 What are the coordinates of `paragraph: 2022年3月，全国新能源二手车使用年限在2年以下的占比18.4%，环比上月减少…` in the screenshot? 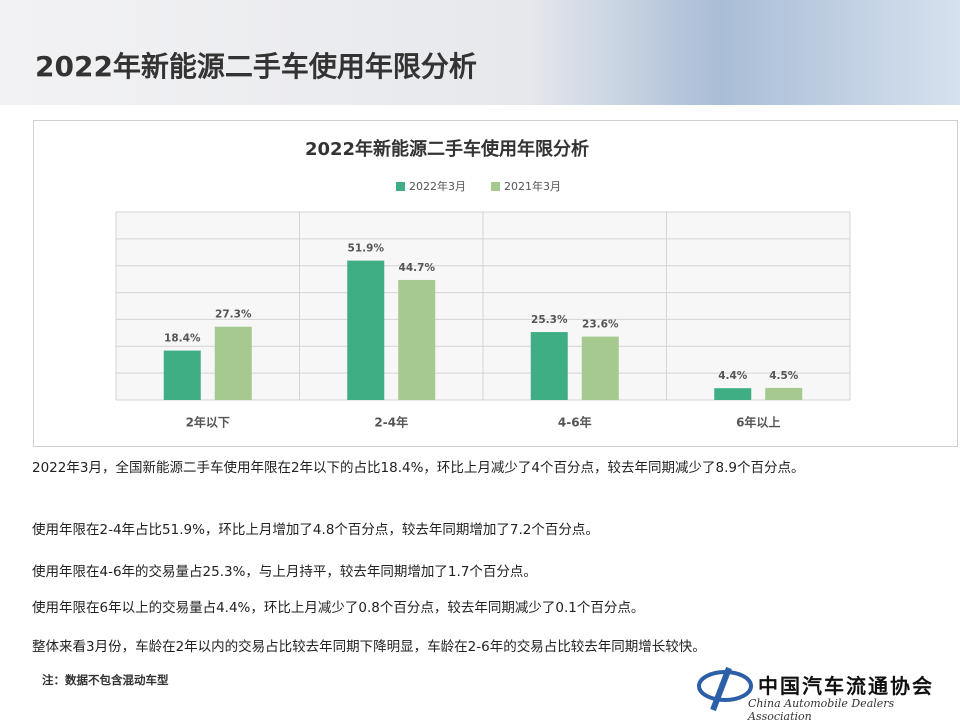 It's located at (418, 468).